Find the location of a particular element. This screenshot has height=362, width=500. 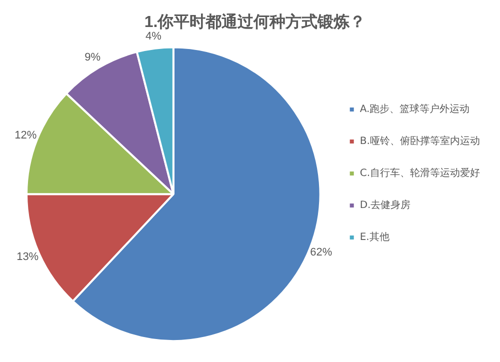

legend-label: B.哑铃、俯卧撑等室内运动 is located at coordinates (420, 141).